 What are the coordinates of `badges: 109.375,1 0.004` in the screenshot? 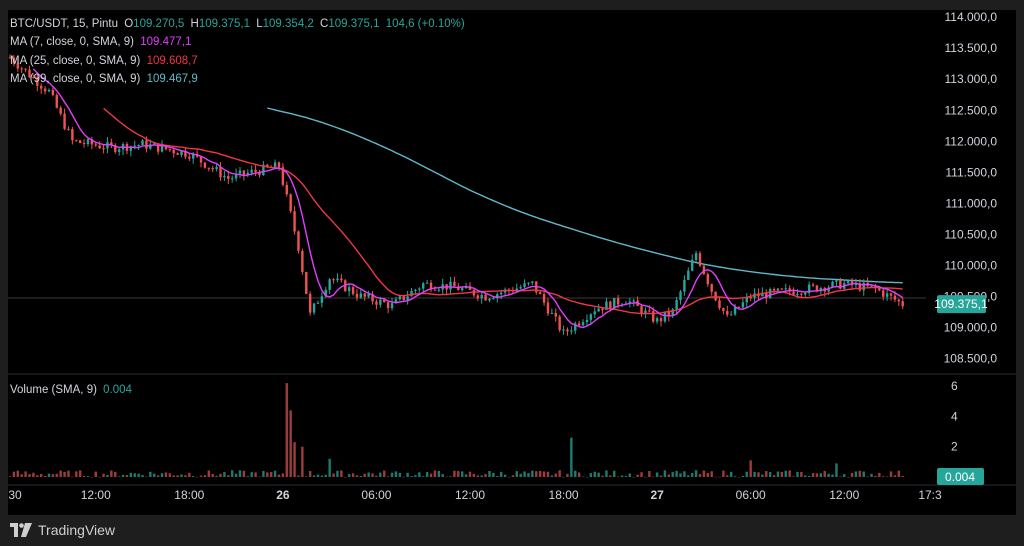 It's located at (961, 390).